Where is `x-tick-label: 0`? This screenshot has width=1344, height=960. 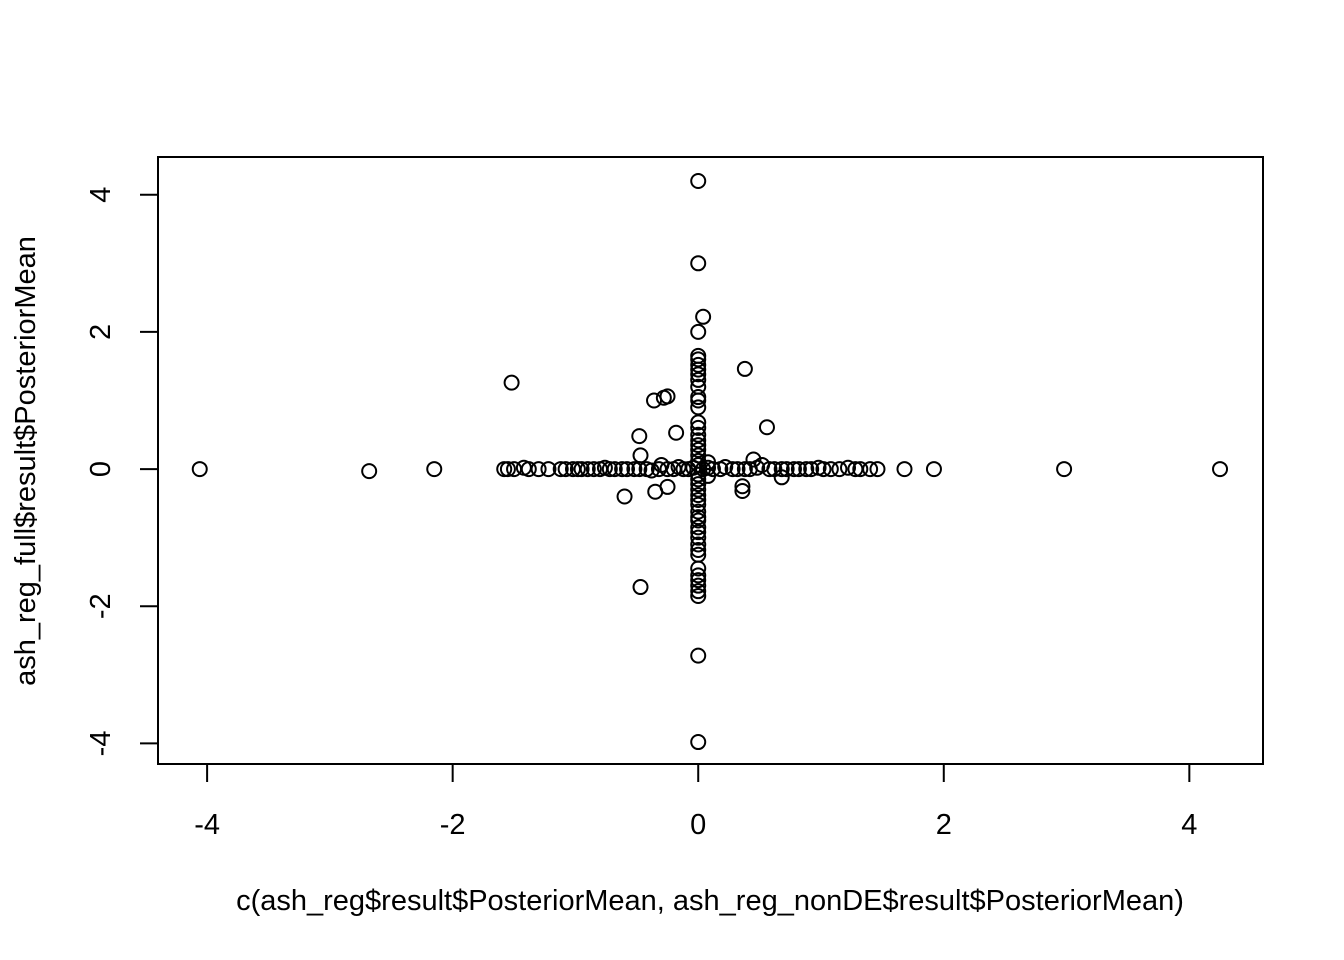
x-tick-label: 0 is located at coordinates (698, 825).